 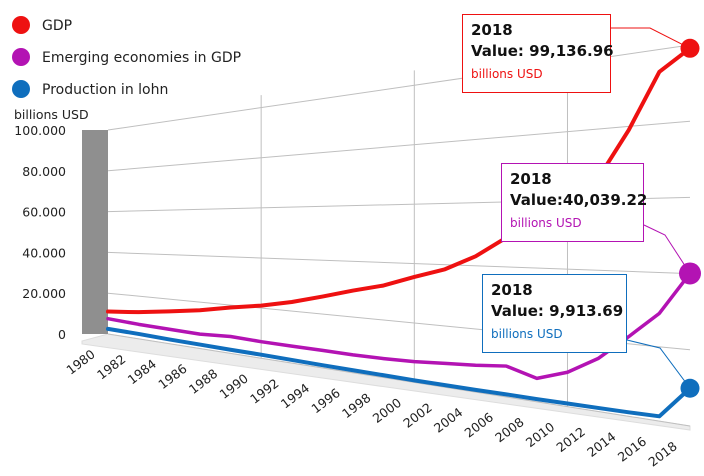 What do you see at coordinates (142, 371) in the screenshot?
I see `x-tick-label-2: 1984` at bounding box center [142, 371].